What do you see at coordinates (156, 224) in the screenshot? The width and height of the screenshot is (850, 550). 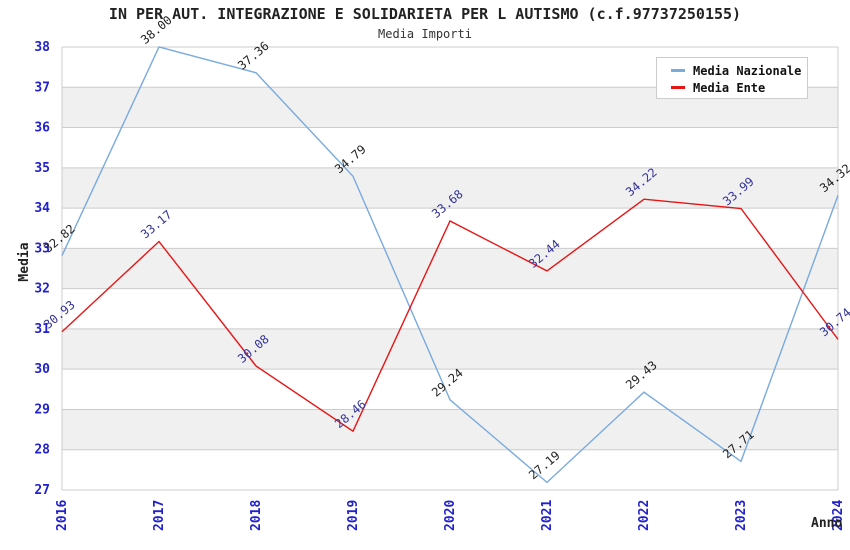 I see `point-label: 33.17` at bounding box center [156, 224].